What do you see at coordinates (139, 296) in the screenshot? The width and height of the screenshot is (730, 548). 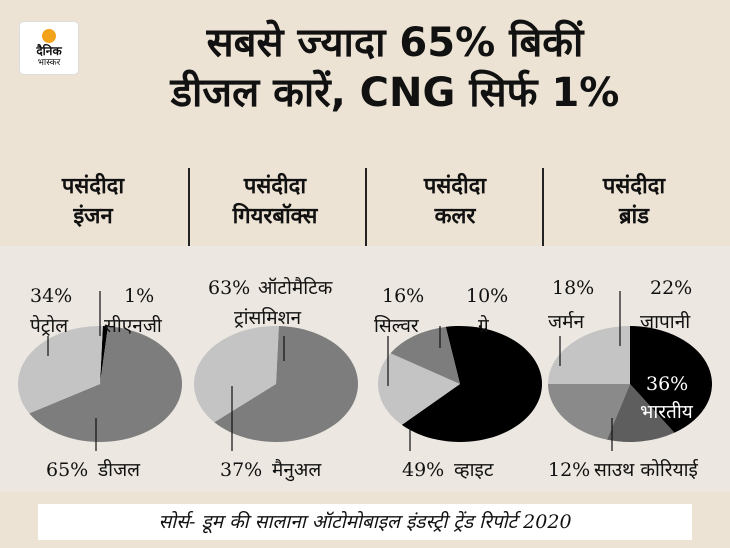 I see `data-label-pct: 1%` at bounding box center [139, 296].